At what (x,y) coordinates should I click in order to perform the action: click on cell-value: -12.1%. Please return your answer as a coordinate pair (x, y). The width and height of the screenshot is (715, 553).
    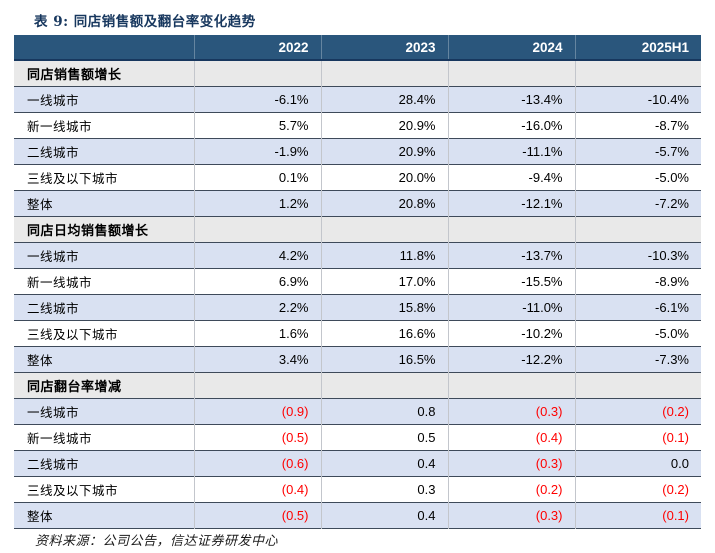
    Looking at the image, I should click on (511, 203).